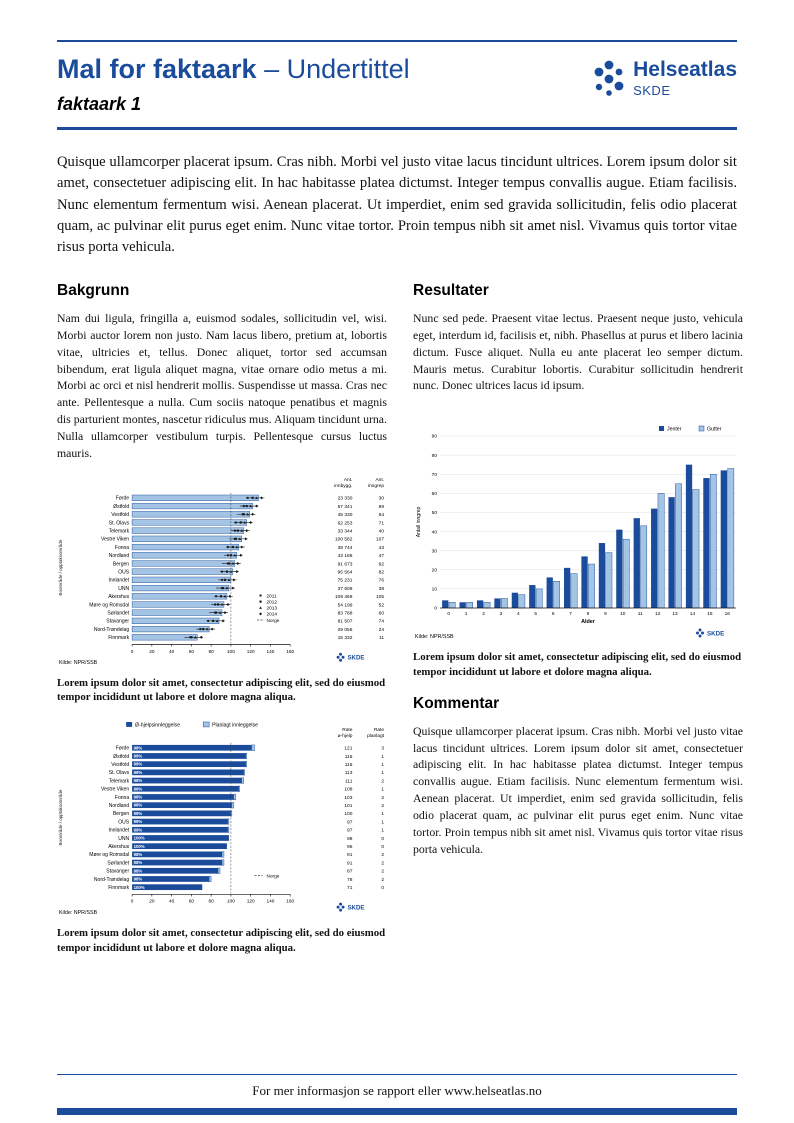  Describe the element at coordinates (345, 523) in the screenshot. I see `svg-text: 62 253` at that location.